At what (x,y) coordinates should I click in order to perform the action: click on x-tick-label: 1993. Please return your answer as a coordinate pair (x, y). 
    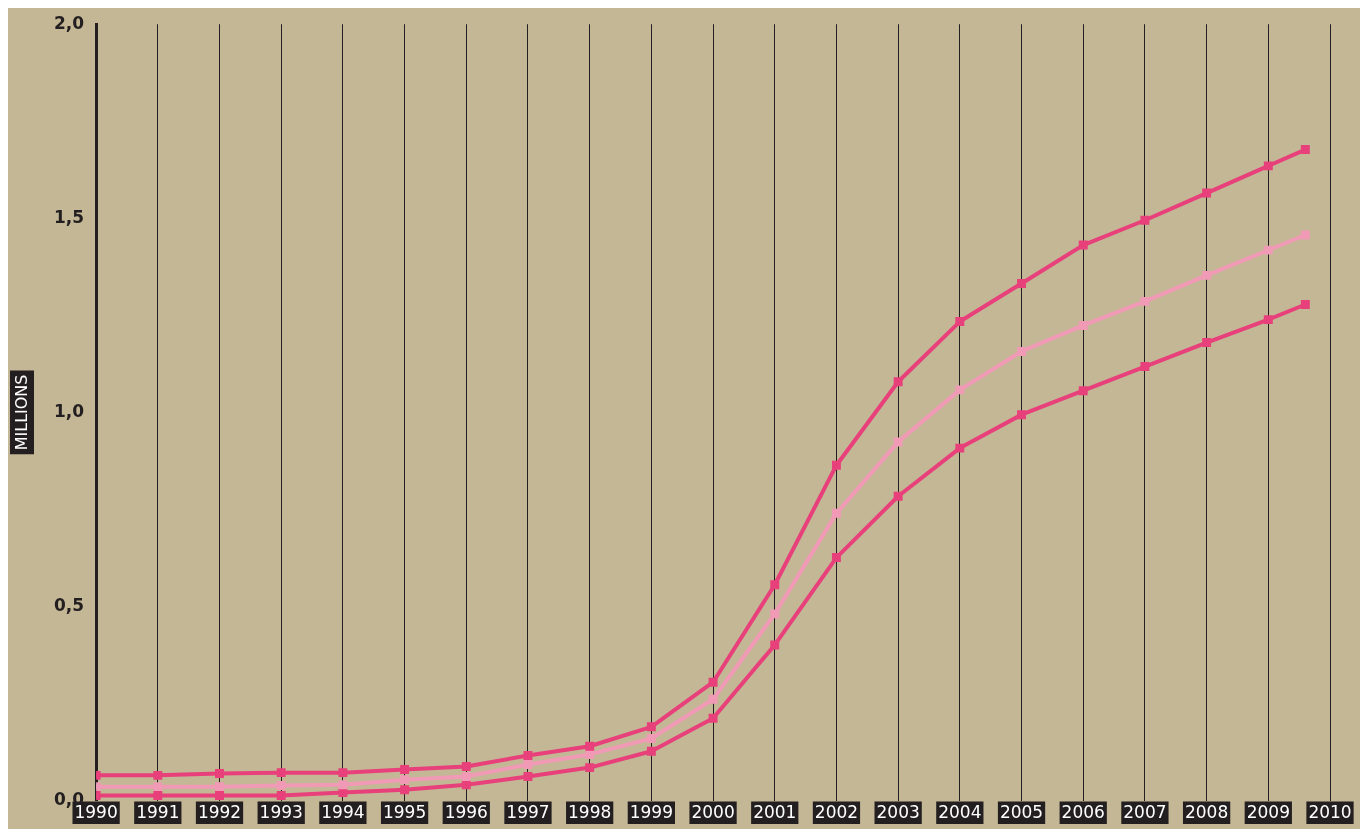
    Looking at the image, I should click on (281, 812).